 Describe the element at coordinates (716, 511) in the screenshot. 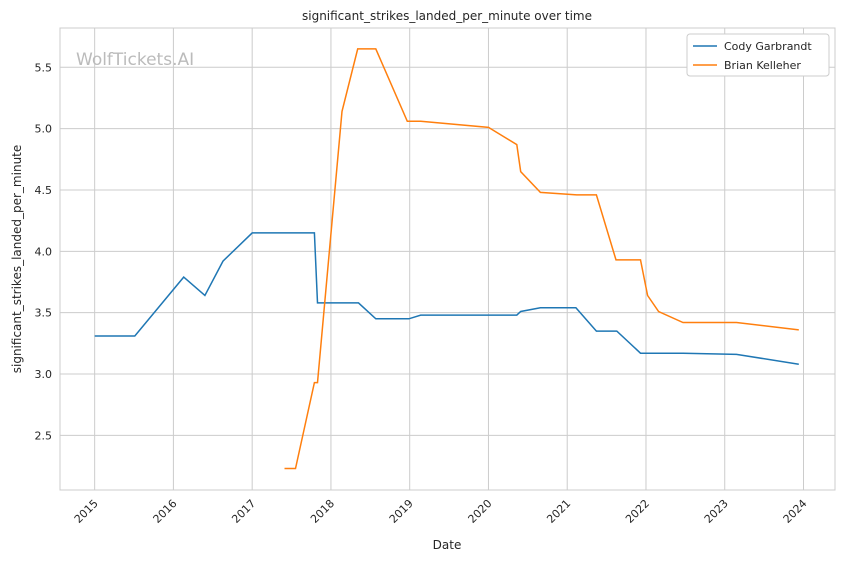

I see `x-tick-label: 2023` at that location.